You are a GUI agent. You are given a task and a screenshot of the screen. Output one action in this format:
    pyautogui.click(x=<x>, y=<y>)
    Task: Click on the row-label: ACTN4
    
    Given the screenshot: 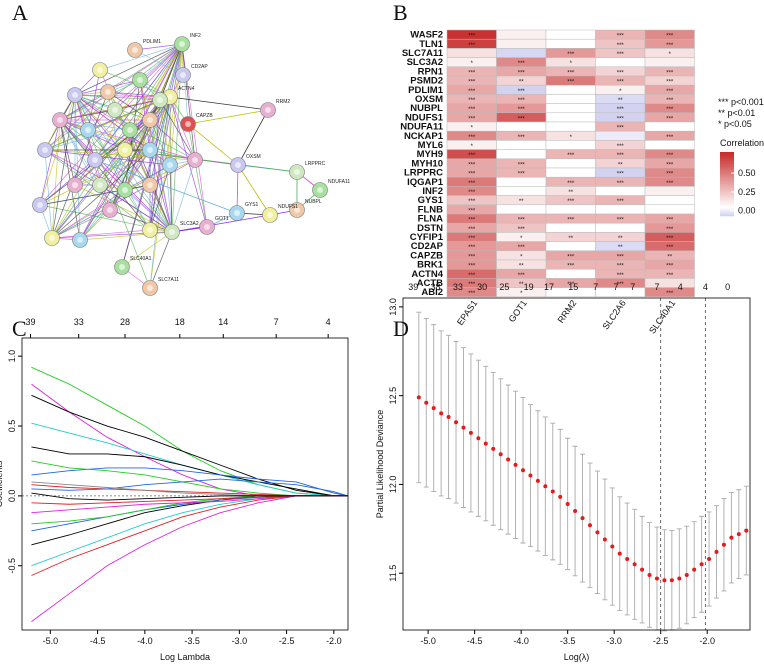 What is the action you would take?
    pyautogui.click(x=427, y=274)
    